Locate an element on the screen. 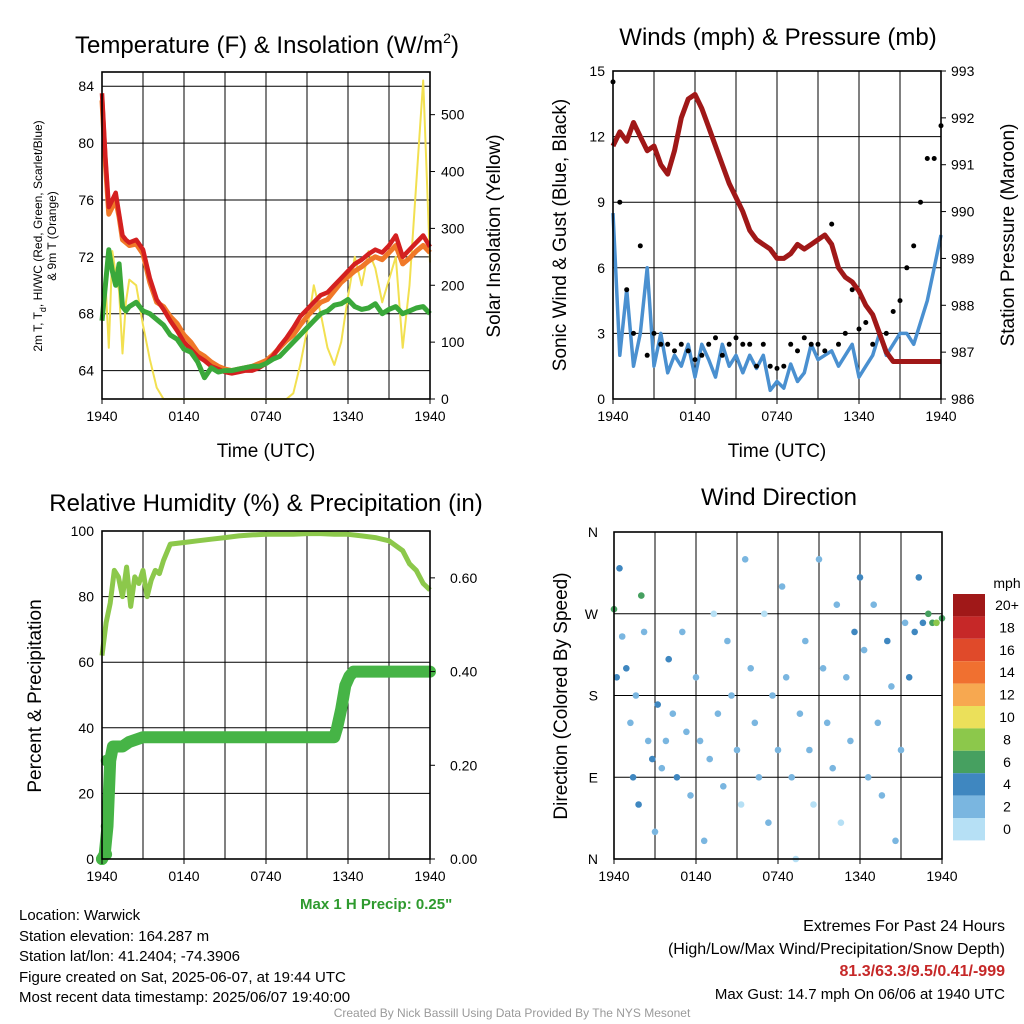 This screenshot has height=1024, width=1024. y2-tick-label: 200 is located at coordinates (453, 285).